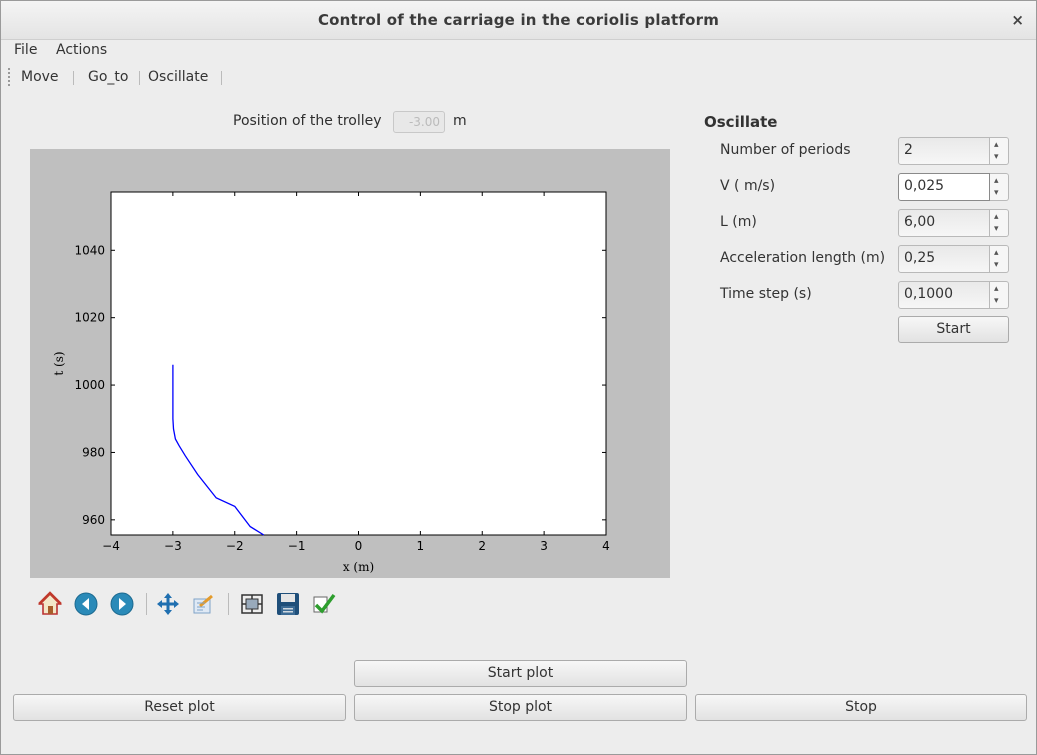 This screenshot has height=755, width=1037. Describe the element at coordinates (999, 223) in the screenshot. I see `length-stepper: ▴ ▾` at that location.